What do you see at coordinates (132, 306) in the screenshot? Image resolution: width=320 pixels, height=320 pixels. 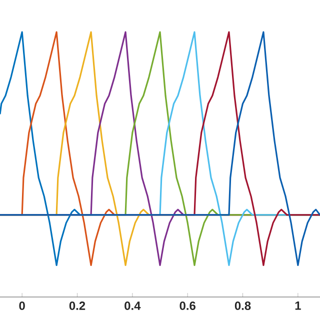 I see `x-tick-label: 0.4` at bounding box center [132, 306].